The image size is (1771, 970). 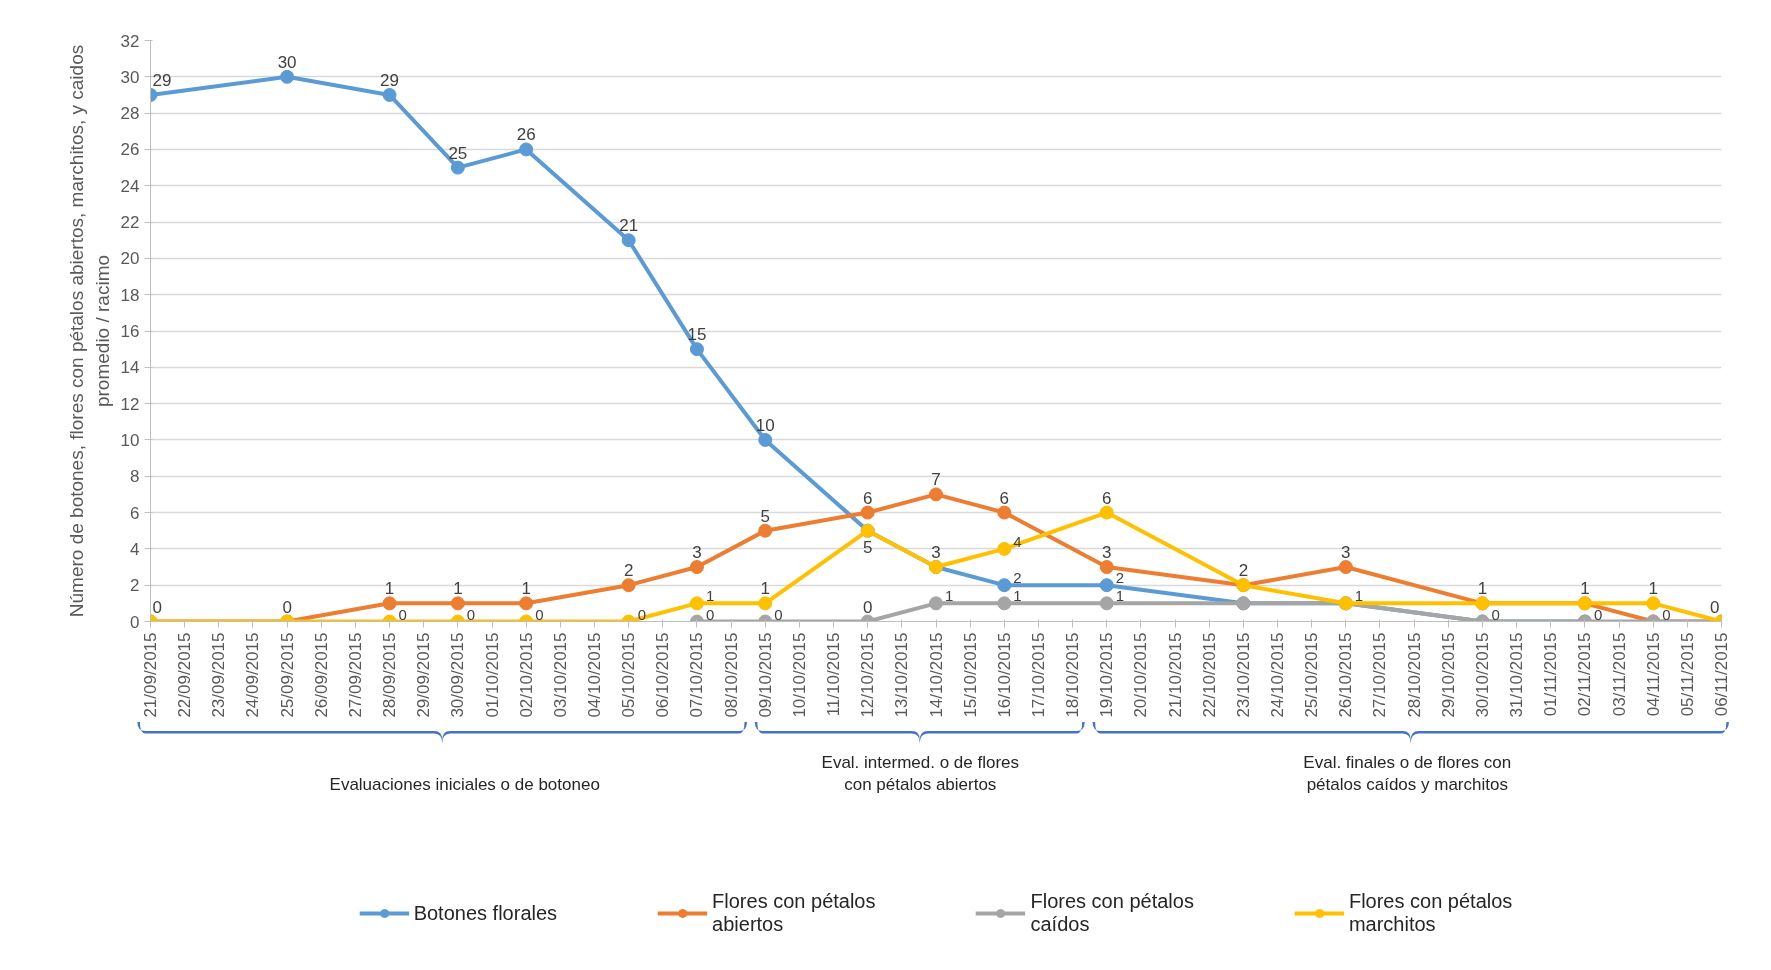 I want to click on text: Evaluaciones iniciales o de botoneo, so click(x=464, y=784).